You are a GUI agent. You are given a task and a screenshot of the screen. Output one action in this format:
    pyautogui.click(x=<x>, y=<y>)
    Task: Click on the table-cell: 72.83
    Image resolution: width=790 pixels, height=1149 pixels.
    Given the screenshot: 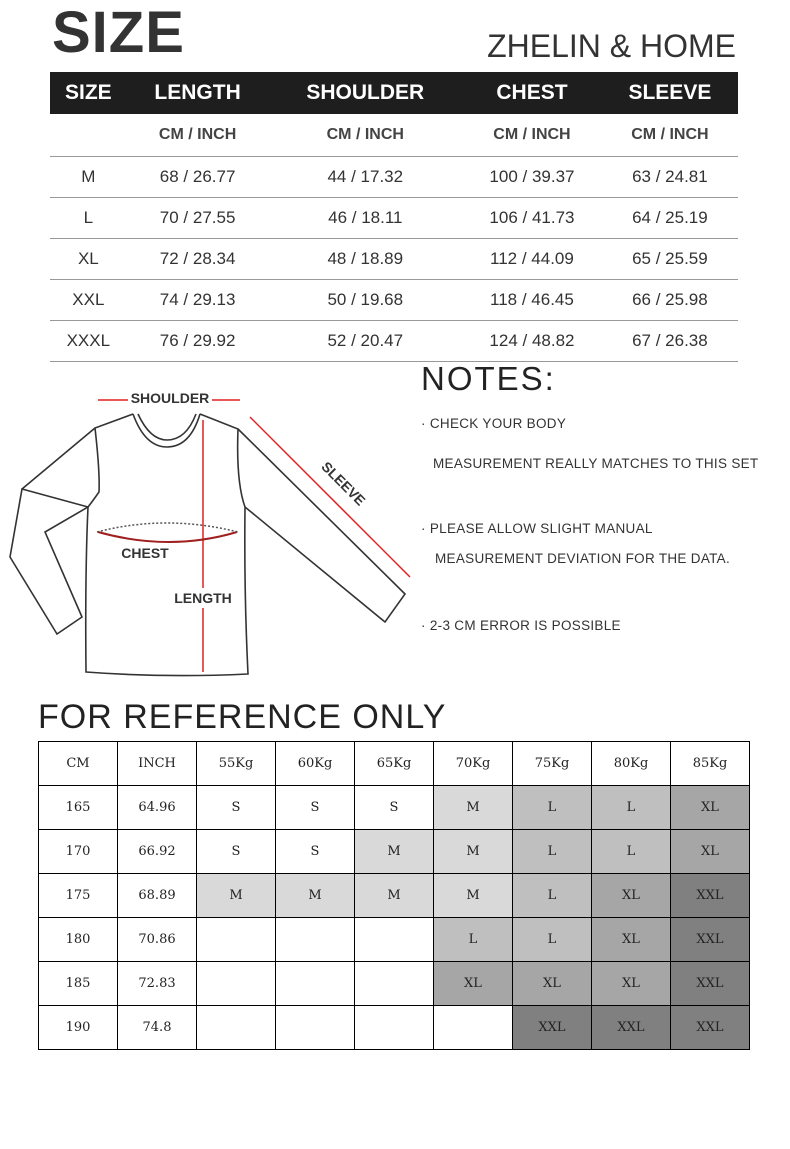 What is the action you would take?
    pyautogui.click(x=157, y=983)
    